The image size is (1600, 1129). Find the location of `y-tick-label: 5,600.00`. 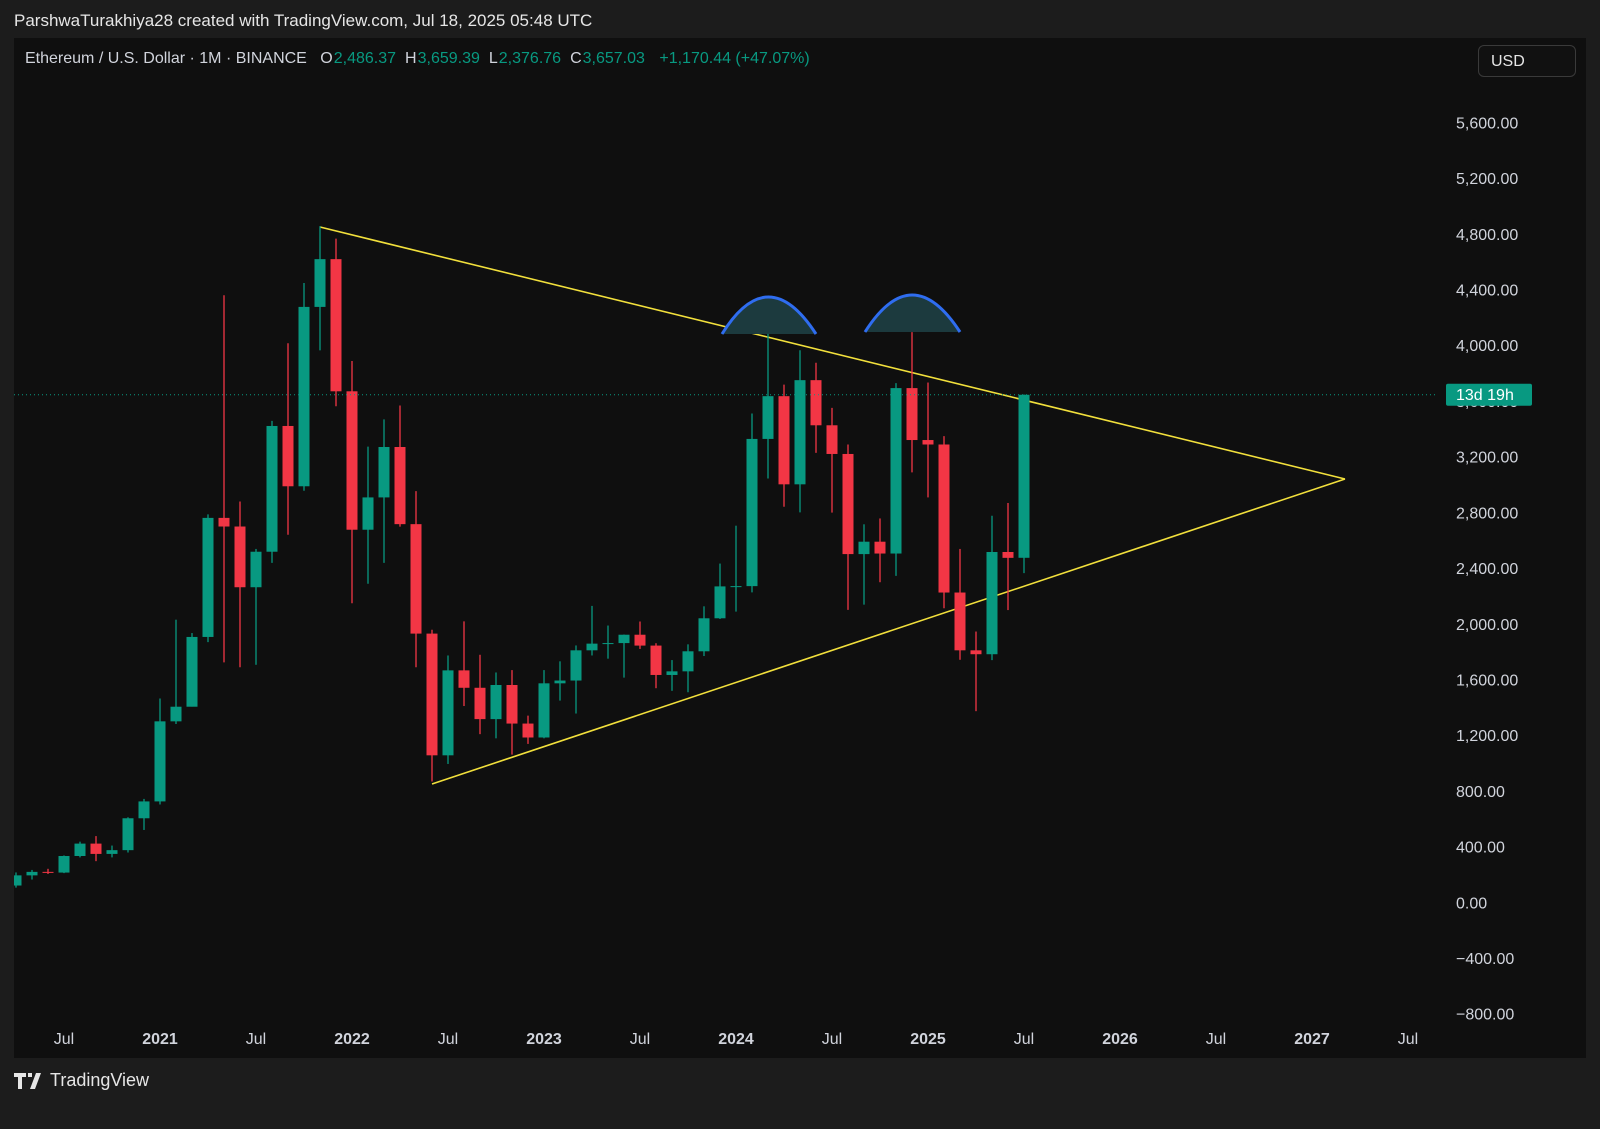

y-tick-label: 5,600.00 is located at coordinates (1487, 123).